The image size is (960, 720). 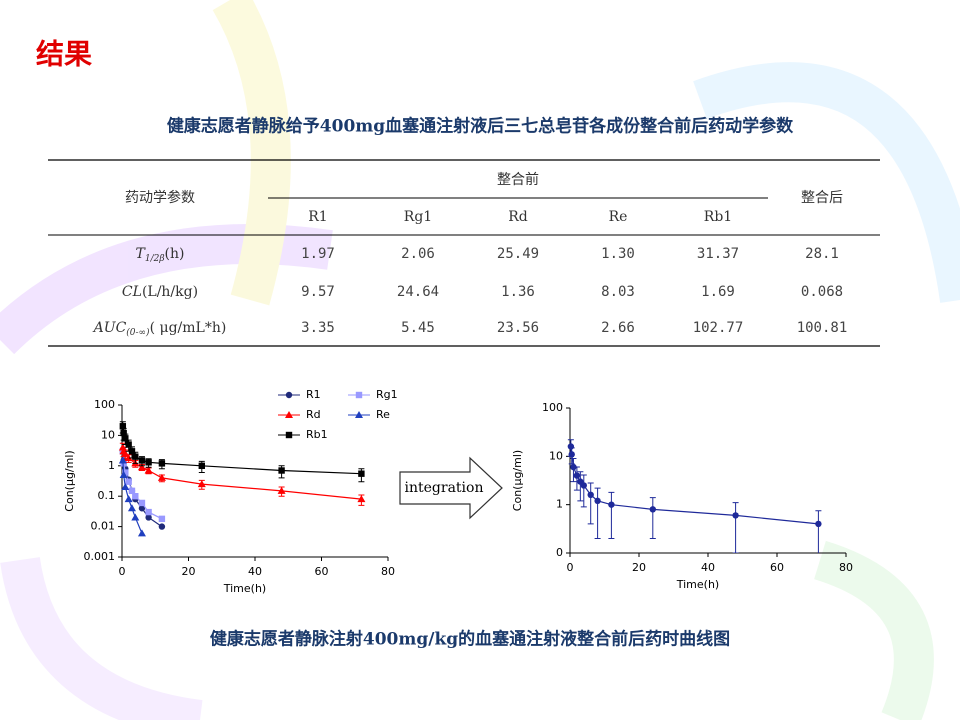 I want to click on legend-label: Rb1, so click(x=317, y=434).